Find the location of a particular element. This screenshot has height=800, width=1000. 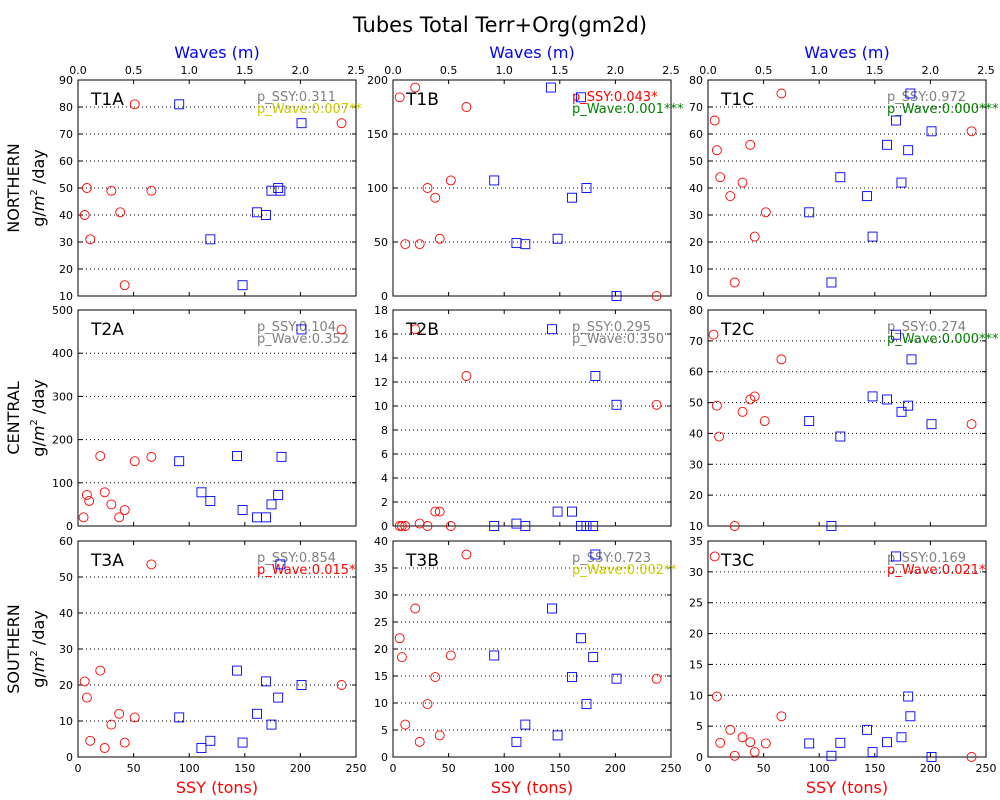

panel-label: T3B is located at coordinates (422, 561).